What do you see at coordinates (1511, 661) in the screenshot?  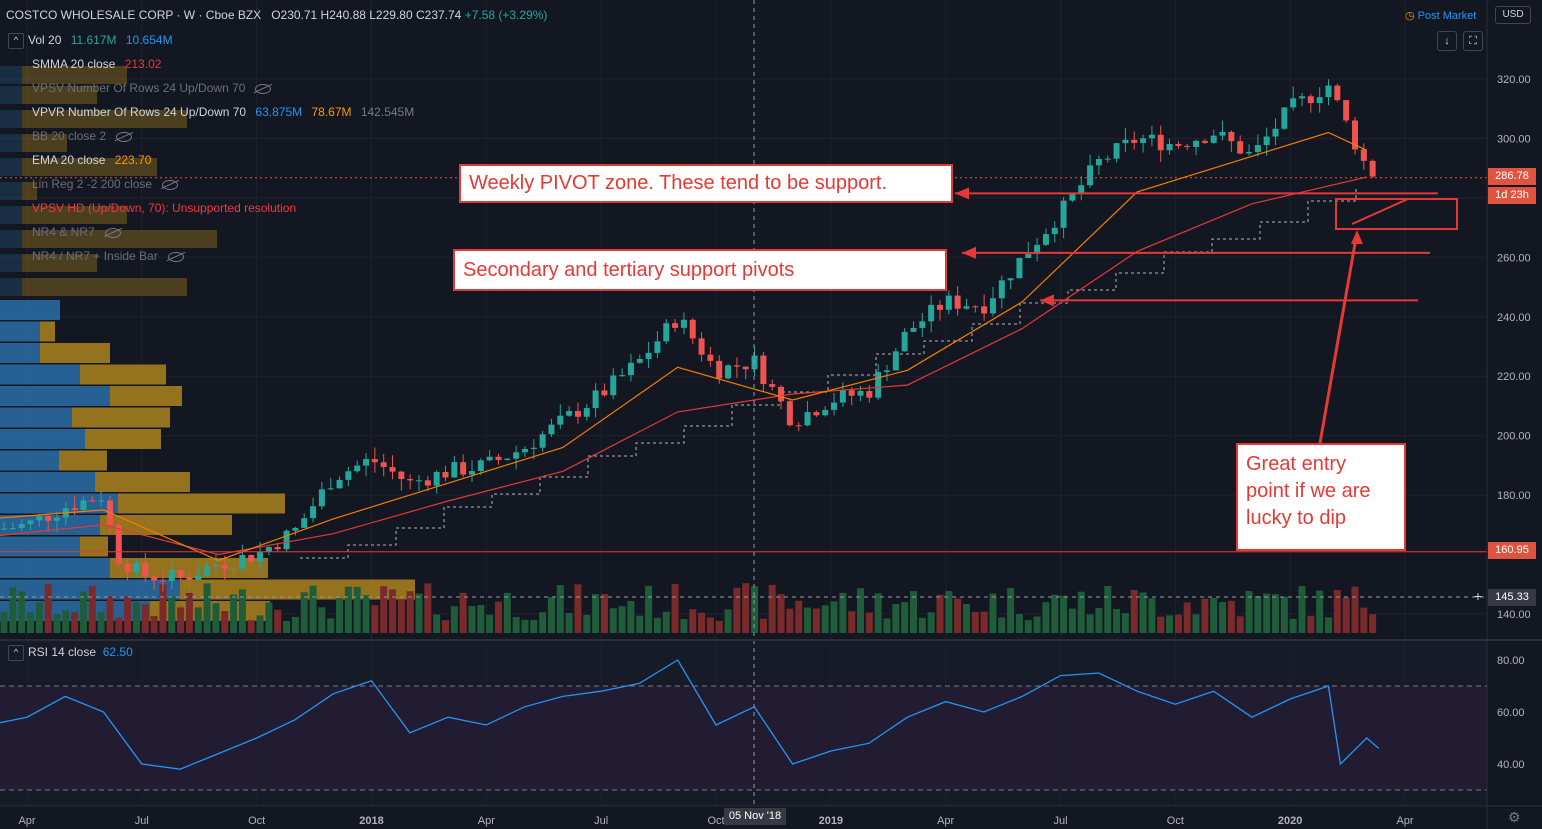 I see `rsi-tick-label: 80.00` at bounding box center [1511, 661].